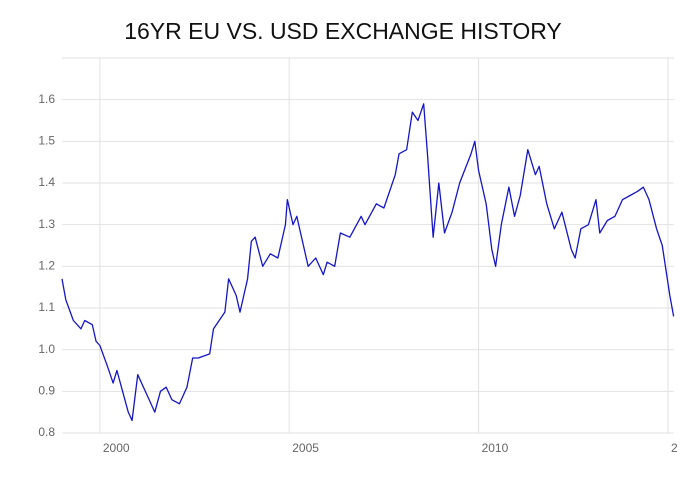 The image size is (690, 500). I want to click on y-tick-label: 1.4, so click(46, 182).